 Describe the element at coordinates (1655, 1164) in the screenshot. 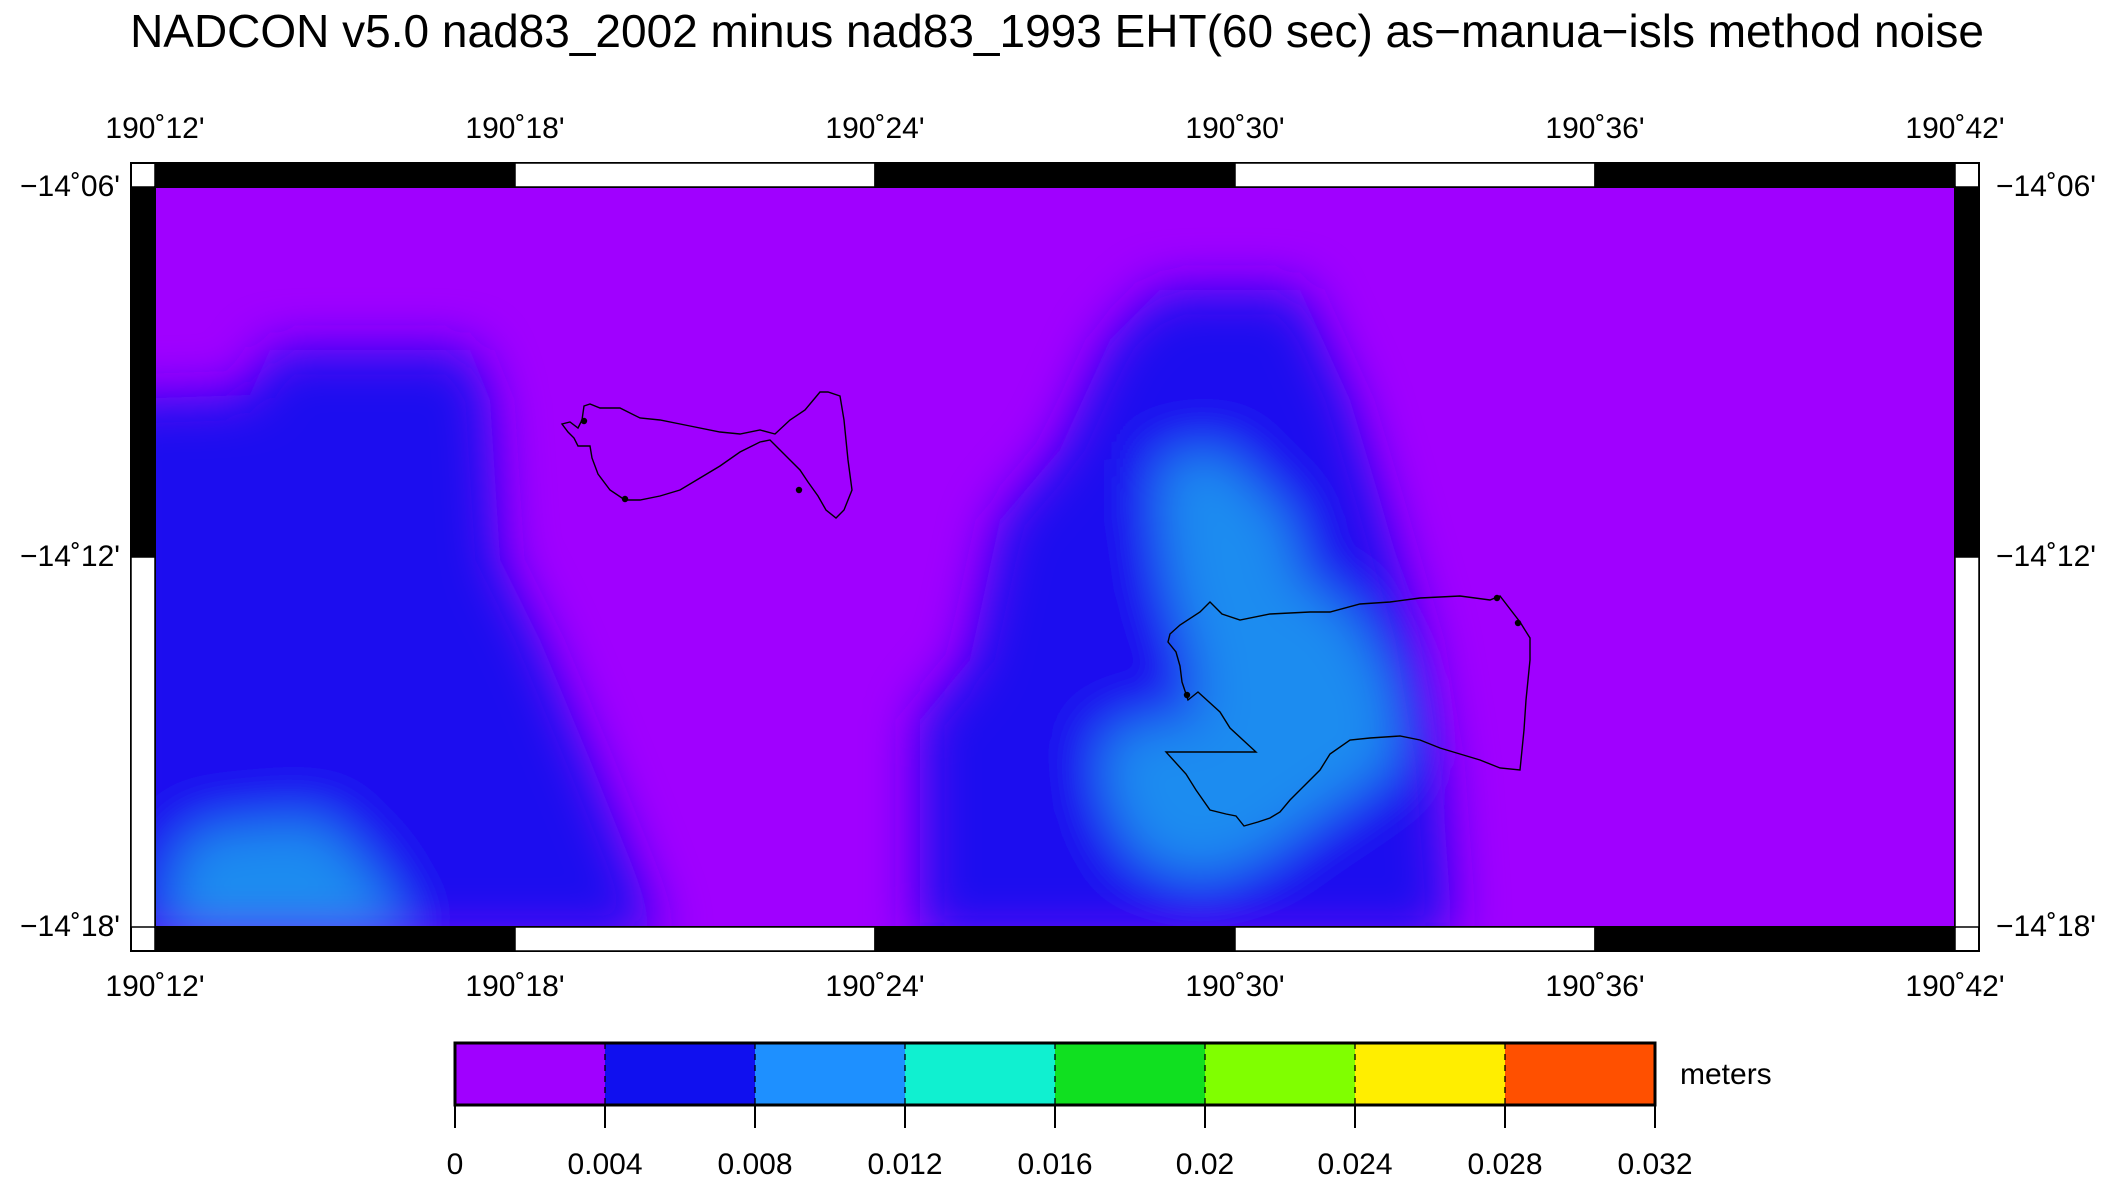

I see `colorbar-tick-label-9: 0.032` at that location.